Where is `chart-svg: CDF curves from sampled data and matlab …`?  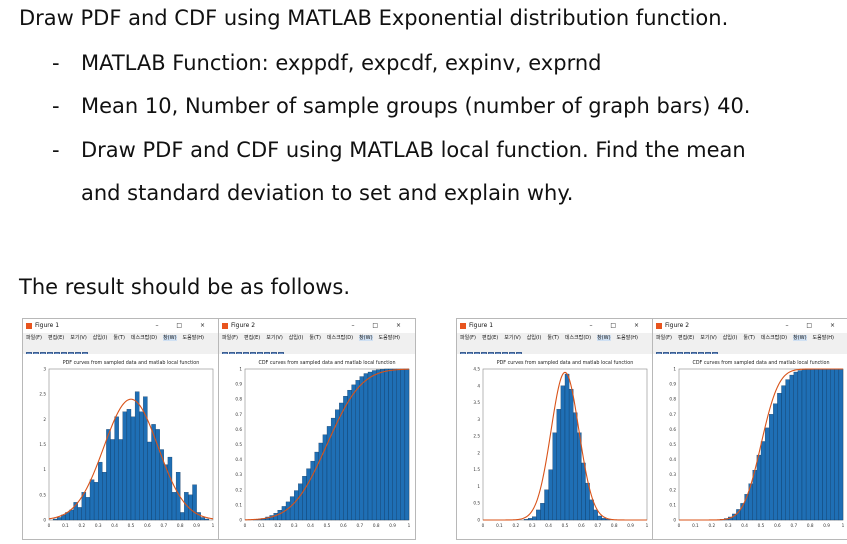 chart-svg: CDF curves from sampled data and matlab … is located at coordinates (322, 444).